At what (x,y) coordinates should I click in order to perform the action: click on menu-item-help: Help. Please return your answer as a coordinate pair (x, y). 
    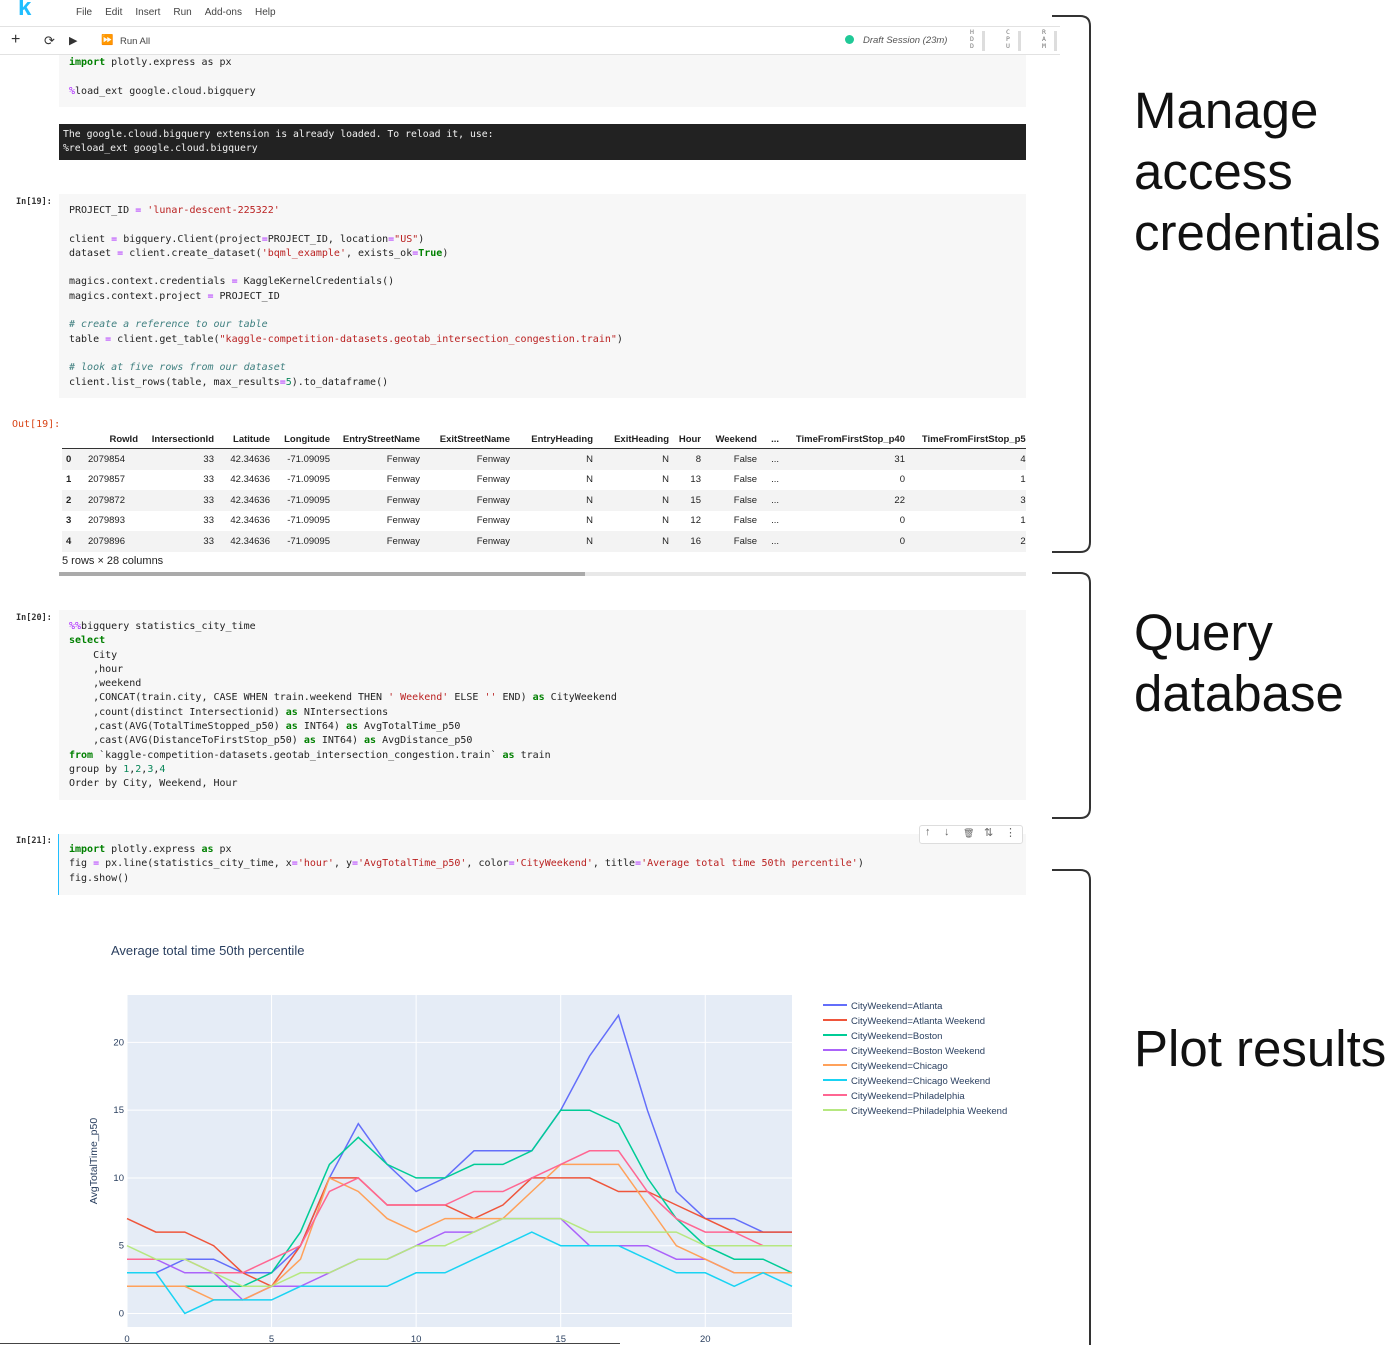
    Looking at the image, I should click on (265, 12).